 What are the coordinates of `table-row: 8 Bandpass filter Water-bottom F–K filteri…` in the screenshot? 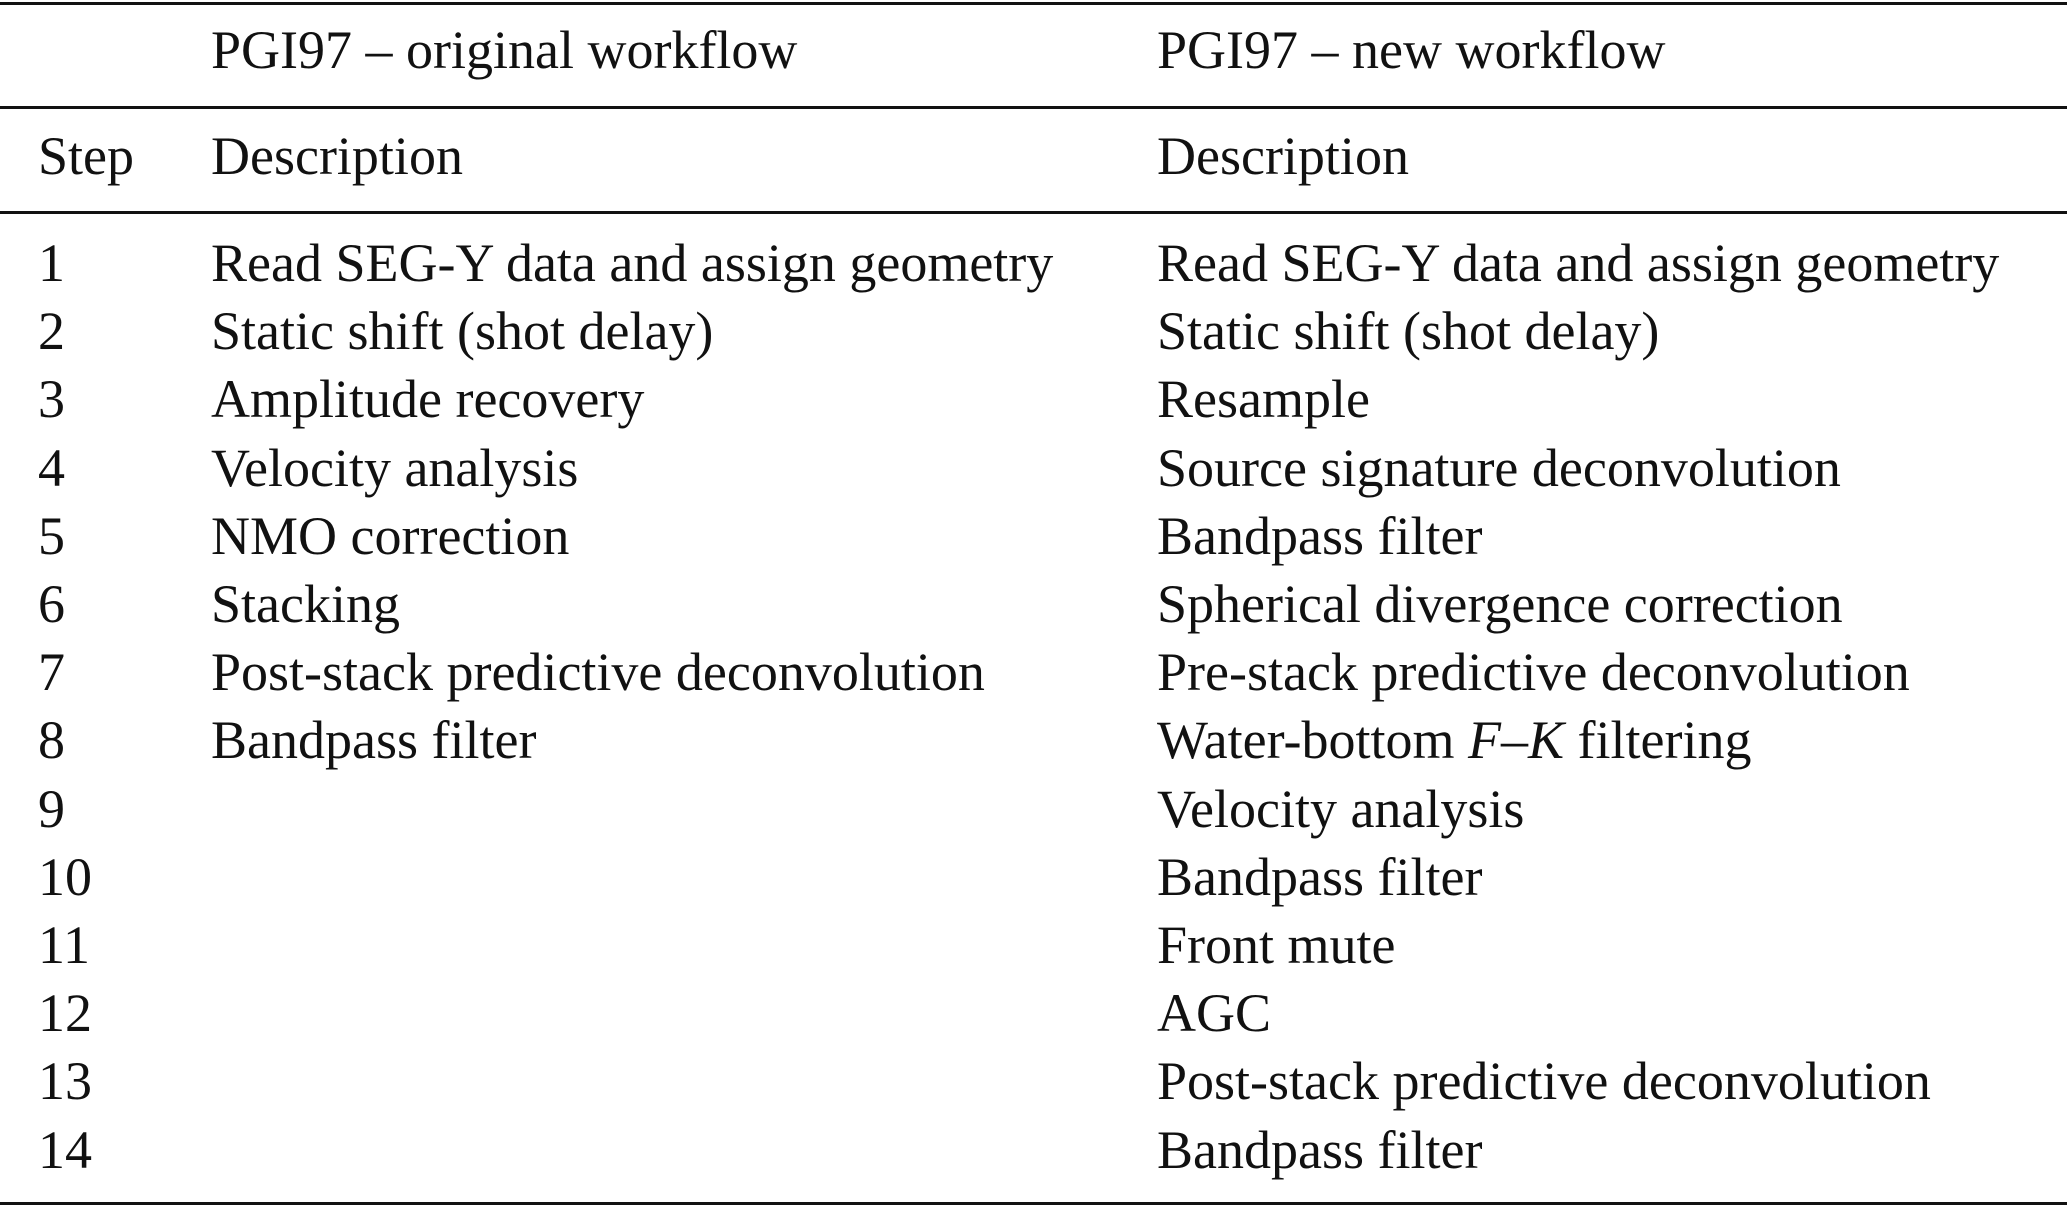 It's located at (1033, 740).